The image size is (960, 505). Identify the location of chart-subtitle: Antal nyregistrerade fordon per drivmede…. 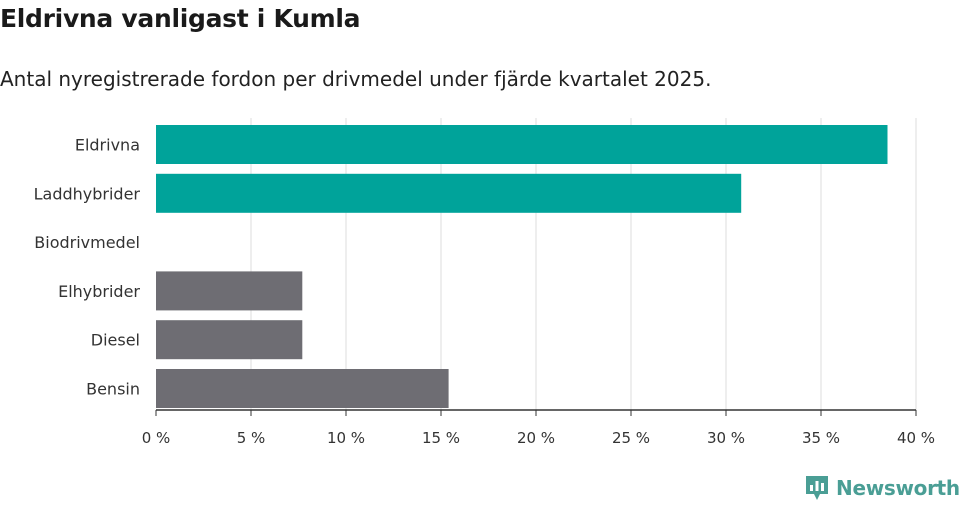
(356, 79).